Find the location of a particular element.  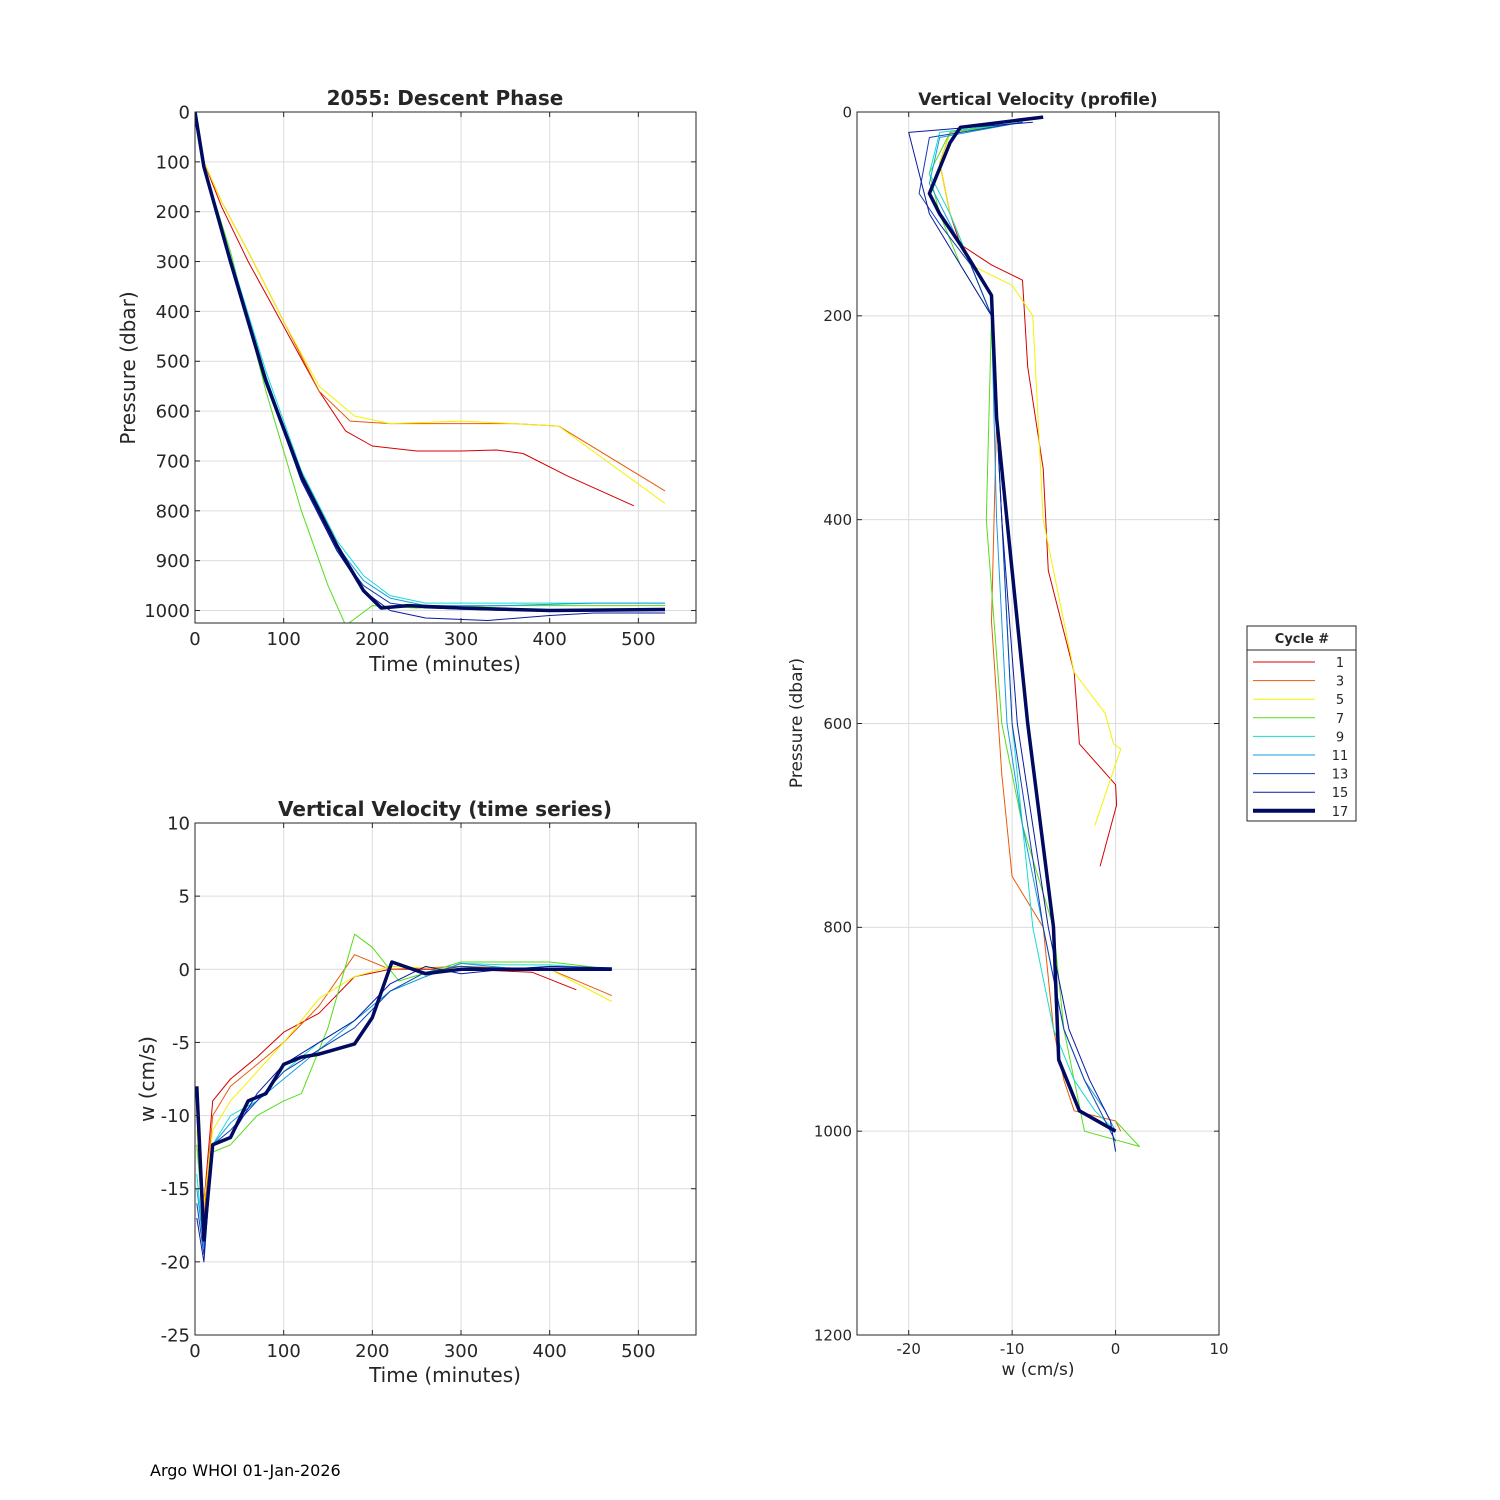

descent-ytick-label: 900 is located at coordinates (173, 561).